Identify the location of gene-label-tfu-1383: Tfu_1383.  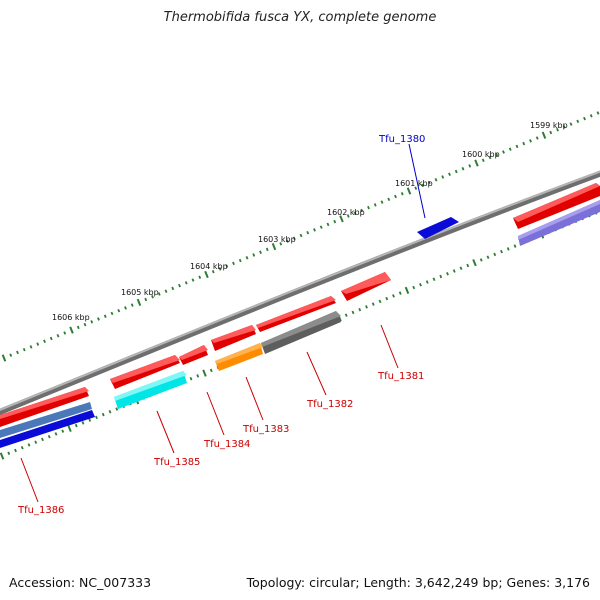
(265, 429).